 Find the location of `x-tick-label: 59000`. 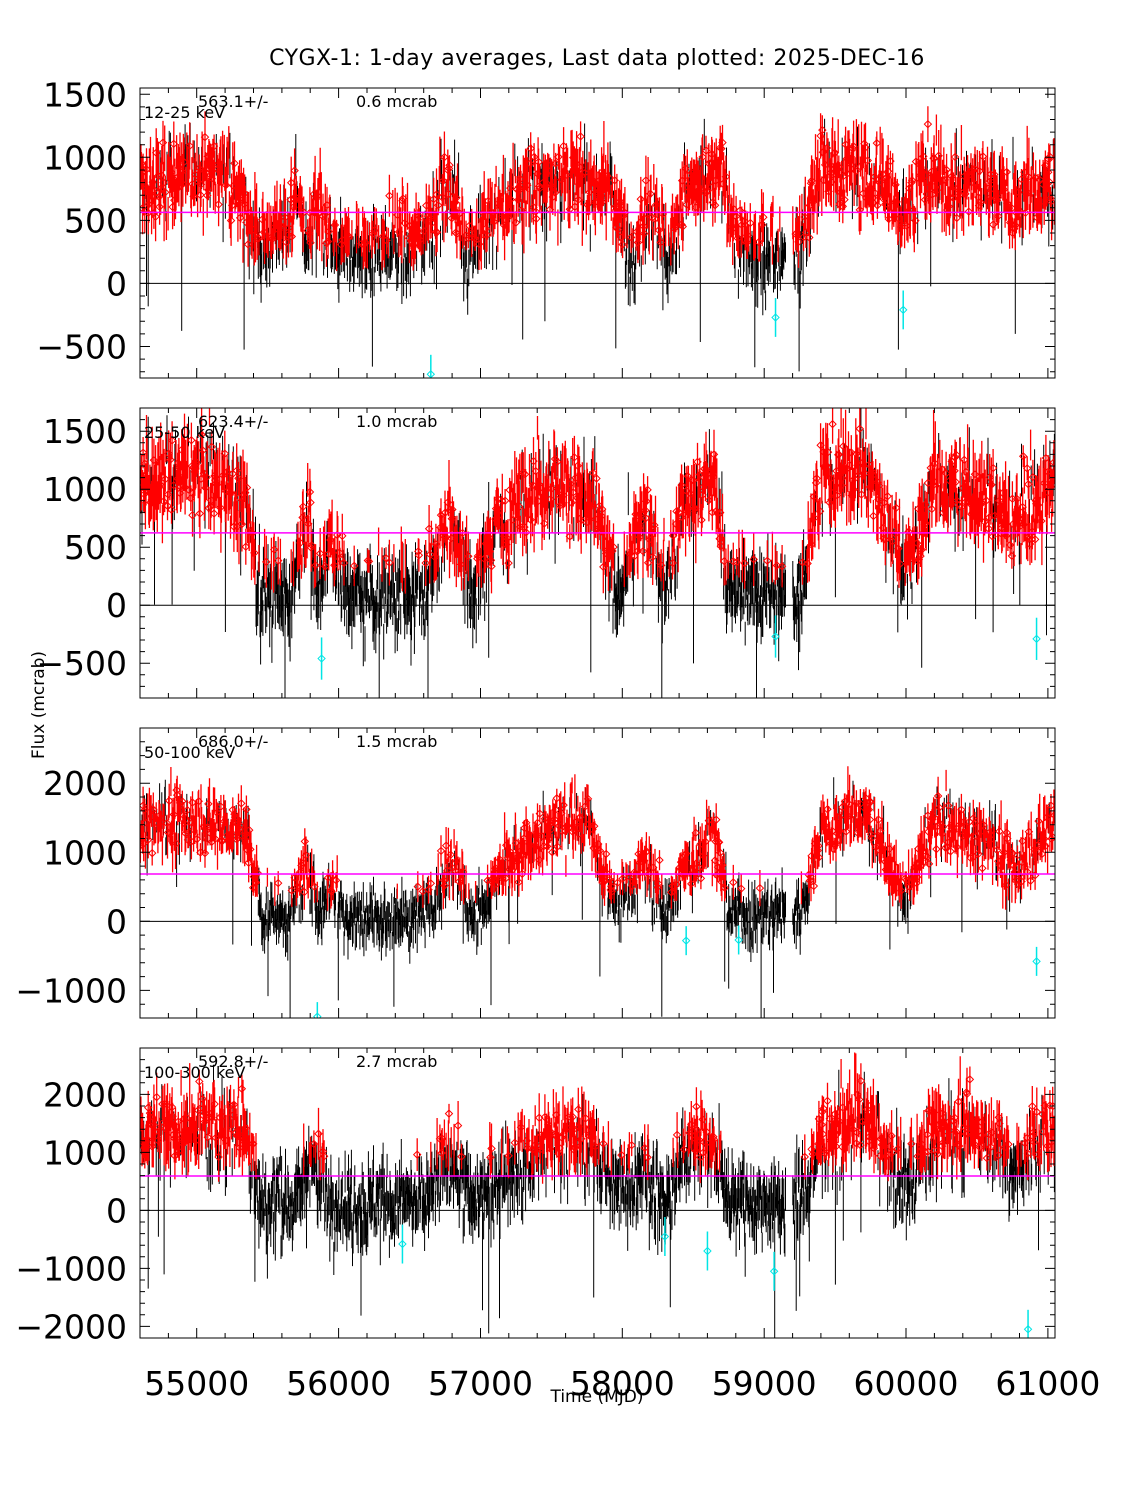

x-tick-label: 59000 is located at coordinates (764, 1383).